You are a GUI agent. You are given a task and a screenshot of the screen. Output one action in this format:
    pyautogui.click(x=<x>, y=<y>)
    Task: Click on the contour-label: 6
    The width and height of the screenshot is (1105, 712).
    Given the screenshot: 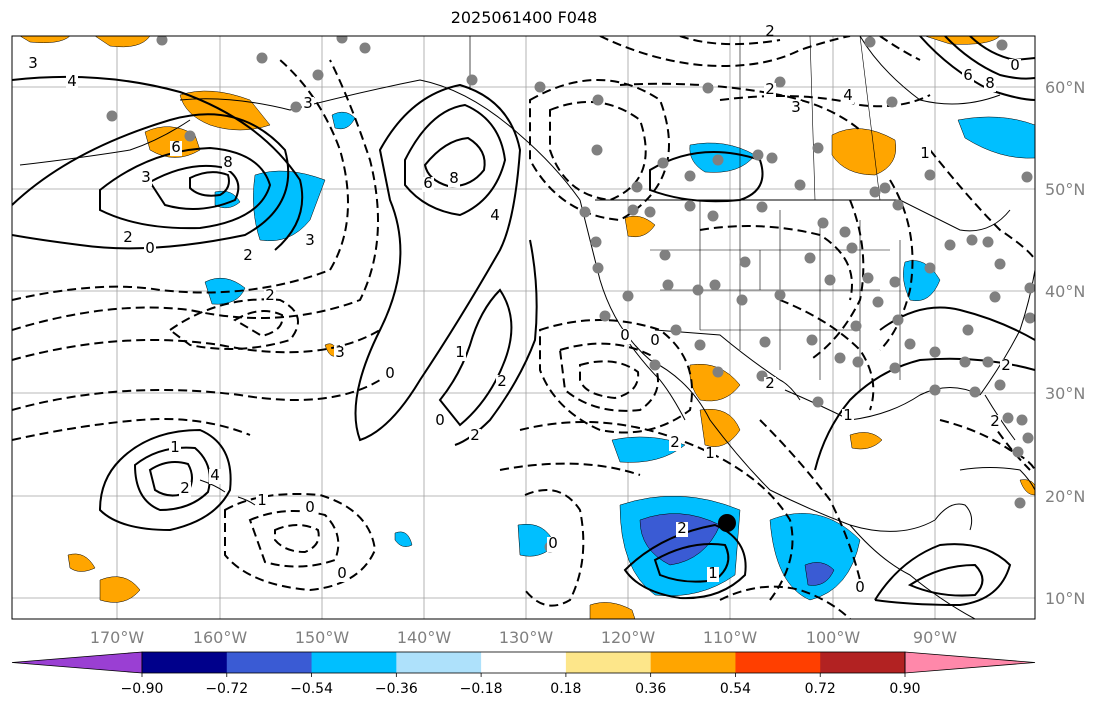 What is the action you would take?
    pyautogui.click(x=176, y=147)
    